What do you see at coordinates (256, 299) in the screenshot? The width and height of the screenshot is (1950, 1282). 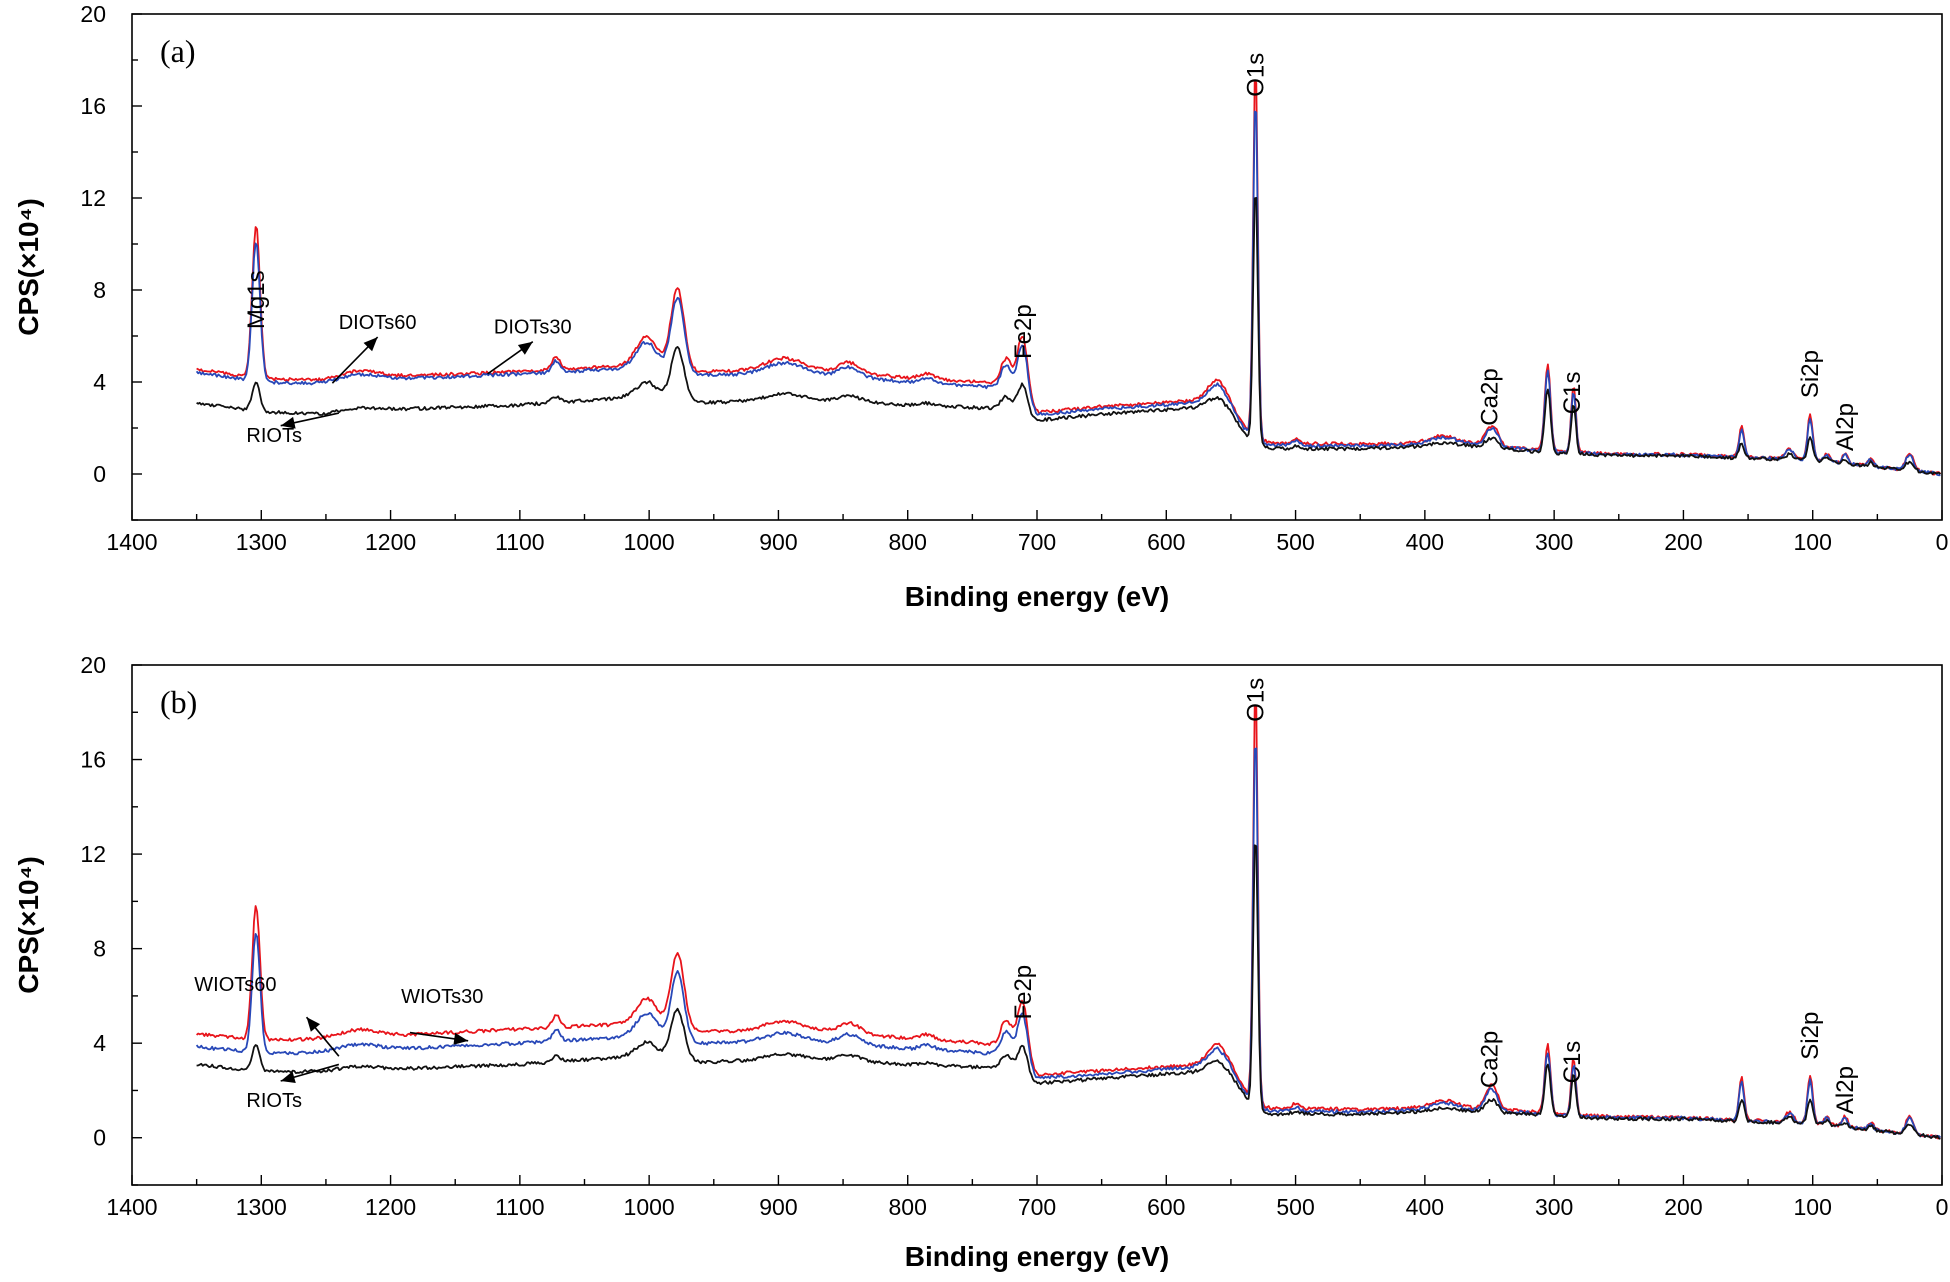 I see `peak-label: Mg1s` at bounding box center [256, 299].